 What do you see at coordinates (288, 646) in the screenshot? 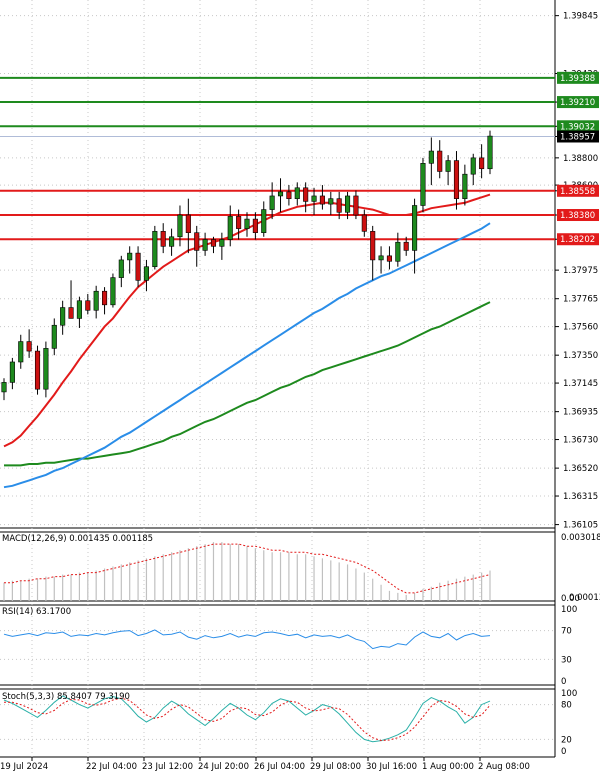
I see `rsi-panel: RSI(14) 63.1700 100 70 30 0` at bounding box center [288, 646].